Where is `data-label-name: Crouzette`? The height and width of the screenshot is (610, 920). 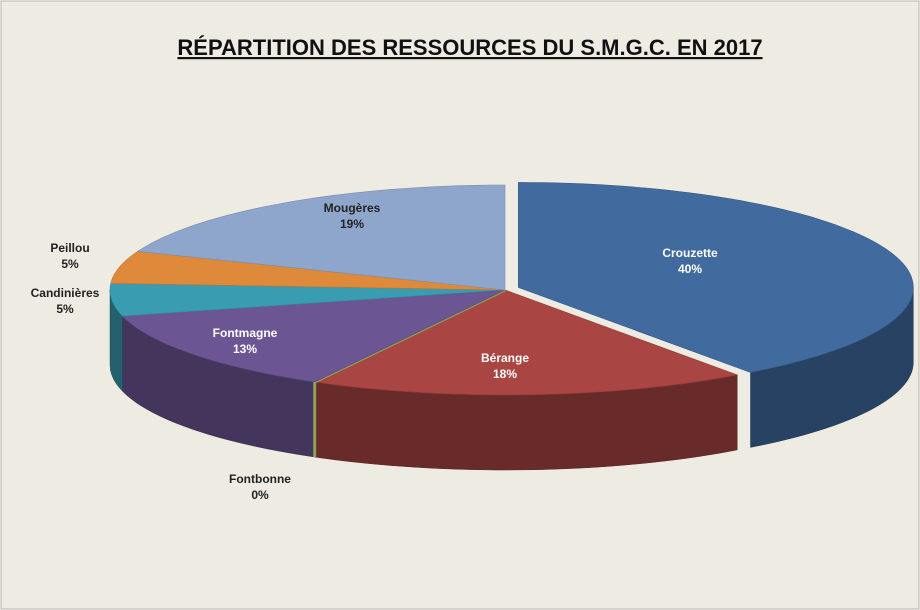
data-label-name: Crouzette is located at coordinates (690, 253).